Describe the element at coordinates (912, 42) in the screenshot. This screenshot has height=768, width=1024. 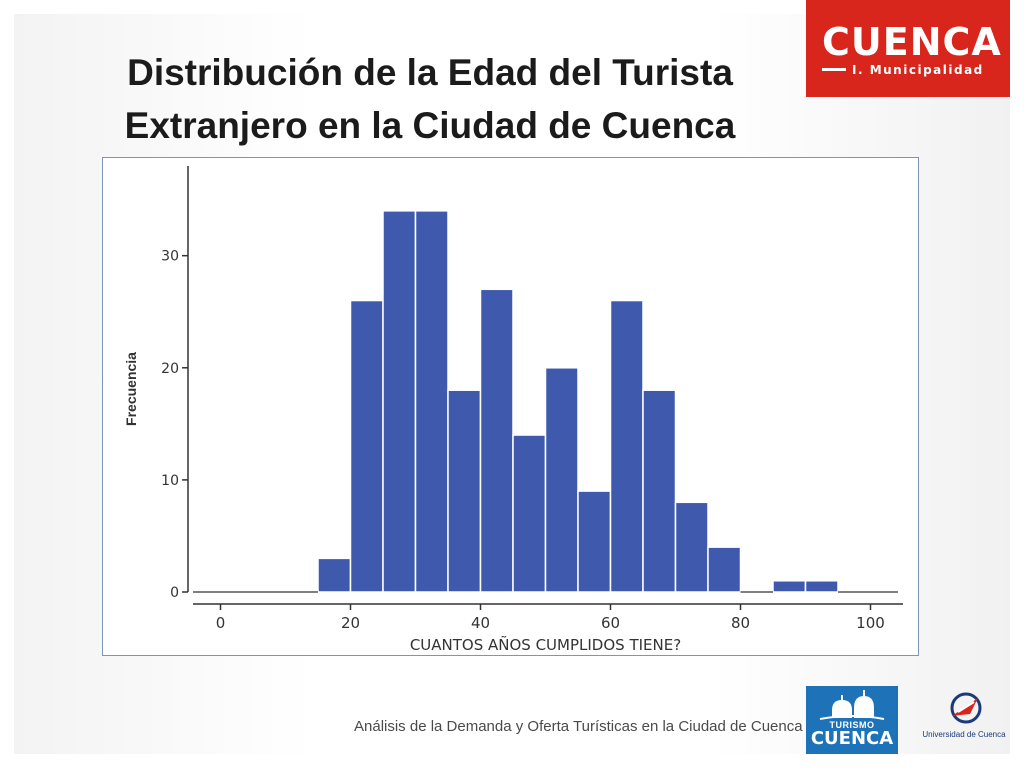
I see `municipal-logo-word: CUENCA` at that location.